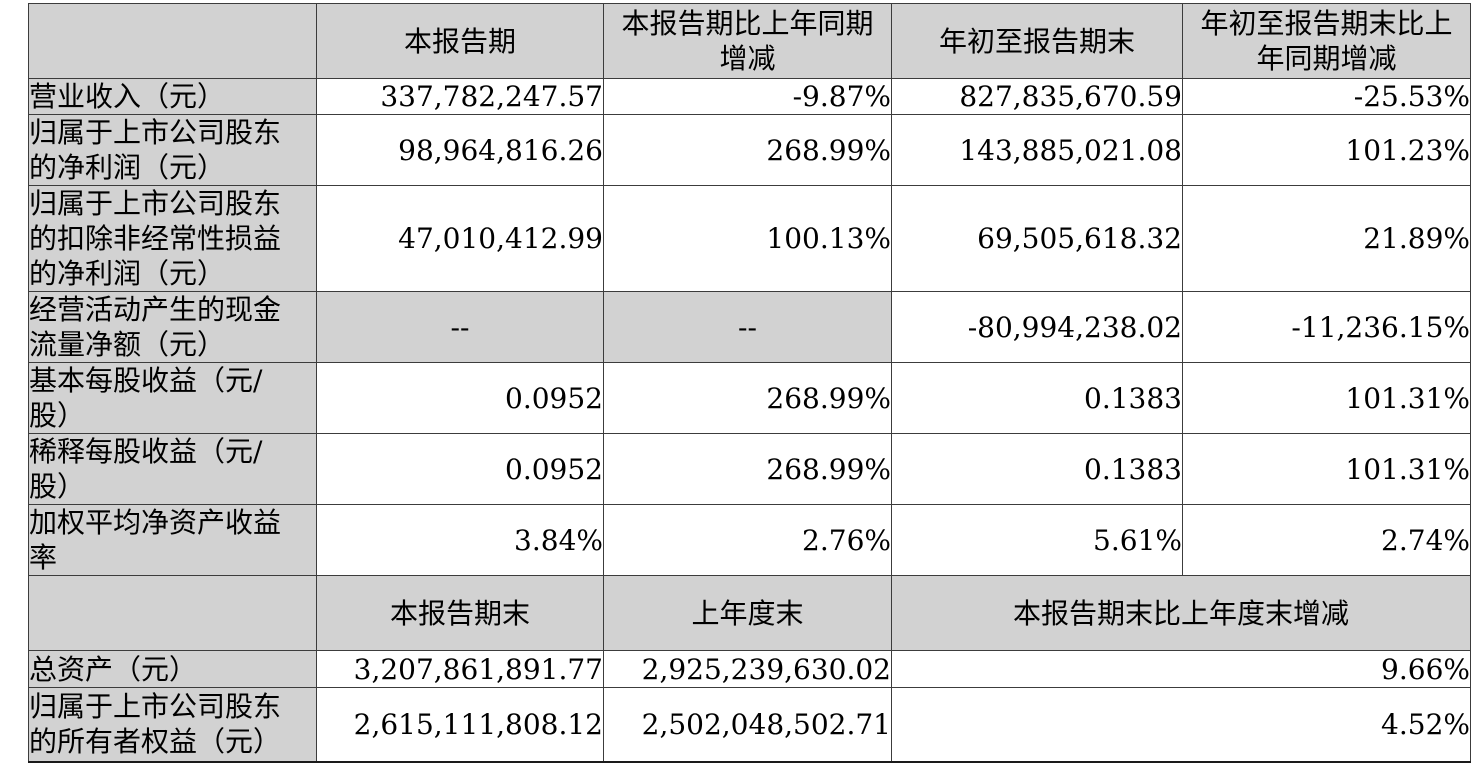 Image resolution: width=1479 pixels, height=767 pixels. I want to click on cell-value: 101.23%, so click(1326, 150).